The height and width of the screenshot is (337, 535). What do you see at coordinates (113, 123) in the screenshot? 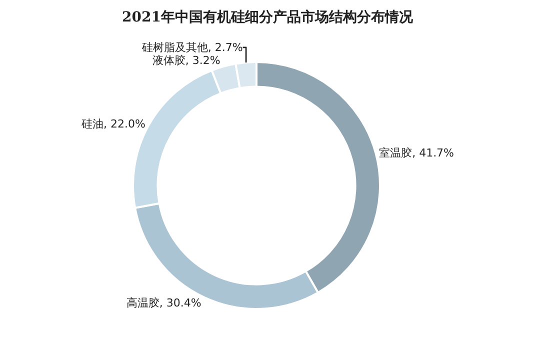
I see `slice-label: 硅油, 22.0%` at bounding box center [113, 123].